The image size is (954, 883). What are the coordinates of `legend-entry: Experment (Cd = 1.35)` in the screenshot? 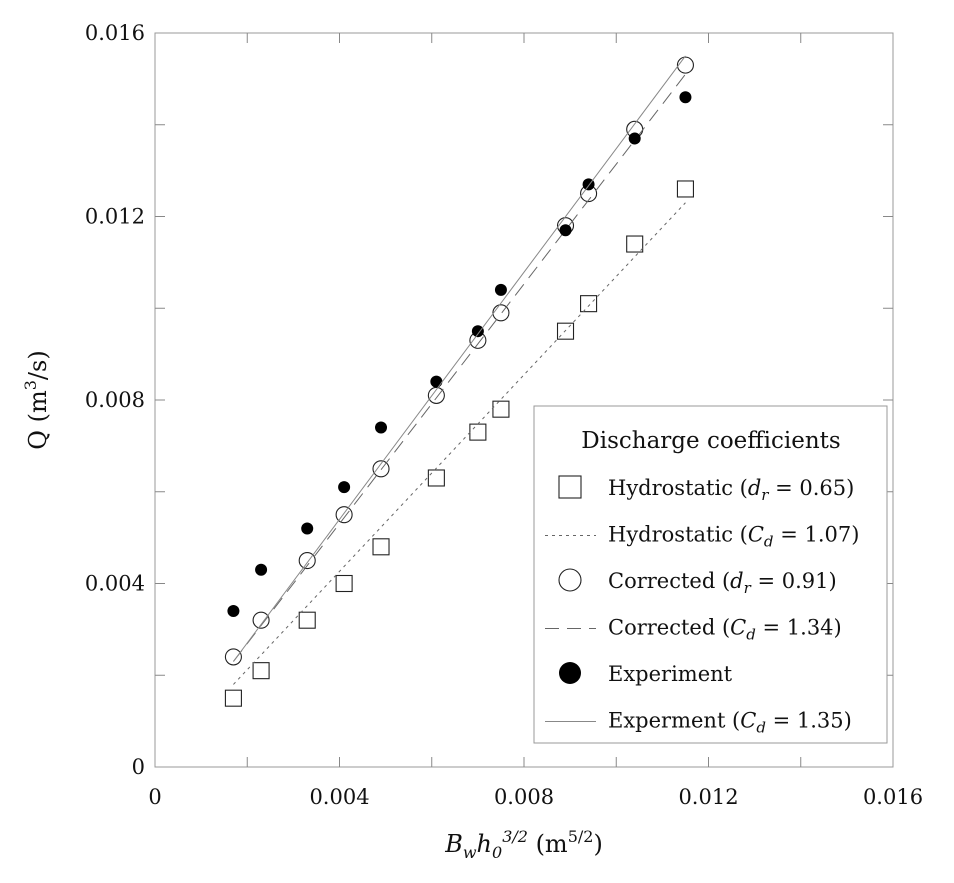 It's located at (698, 723).